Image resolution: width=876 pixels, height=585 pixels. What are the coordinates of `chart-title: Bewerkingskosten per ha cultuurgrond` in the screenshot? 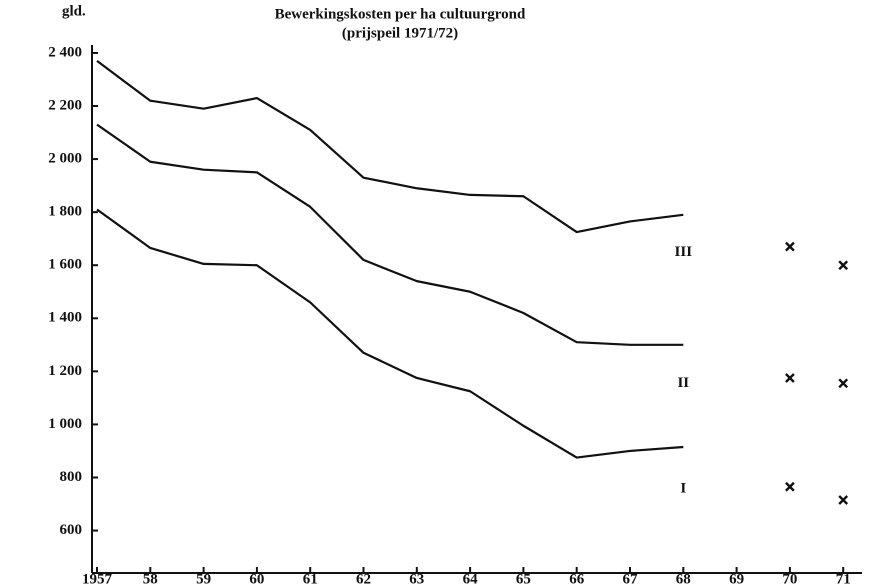 It's located at (400, 14).